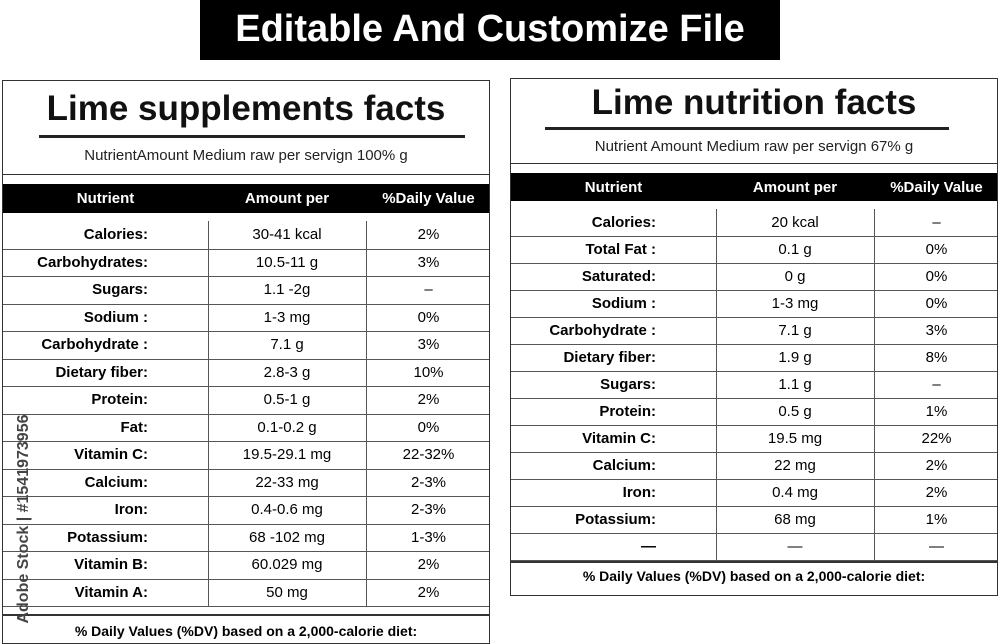  Describe the element at coordinates (602, 330) in the screenshot. I see `nutrient: Carbohydrate :` at that location.